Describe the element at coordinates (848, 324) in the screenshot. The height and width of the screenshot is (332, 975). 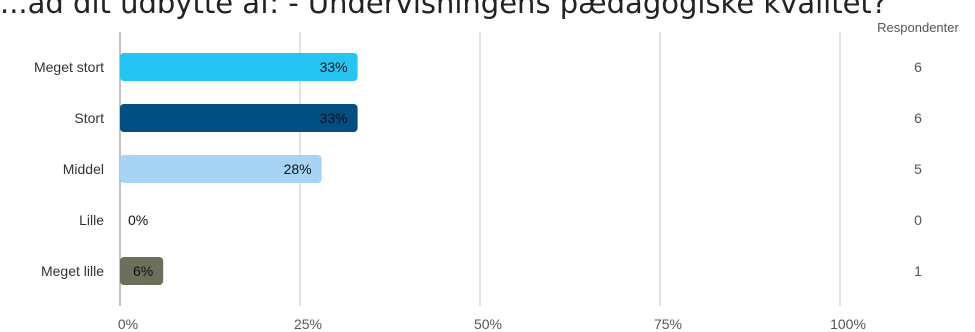
I see `x-tick-label: 100%` at that location.